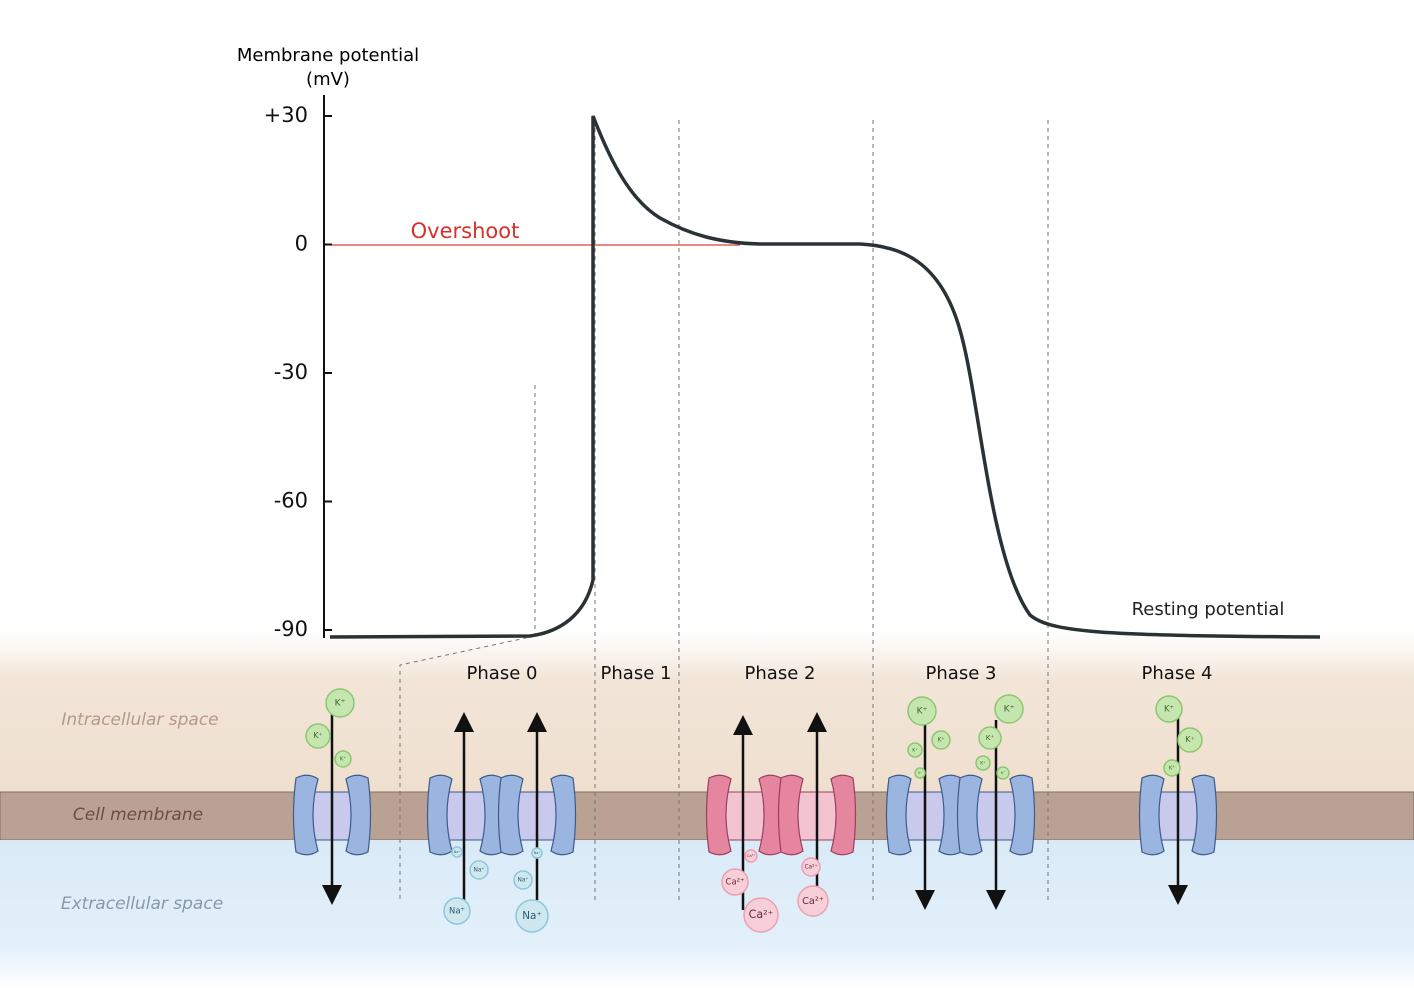 The height and width of the screenshot is (1000, 1414). I want to click on phase-label: Phase 3, so click(961, 673).